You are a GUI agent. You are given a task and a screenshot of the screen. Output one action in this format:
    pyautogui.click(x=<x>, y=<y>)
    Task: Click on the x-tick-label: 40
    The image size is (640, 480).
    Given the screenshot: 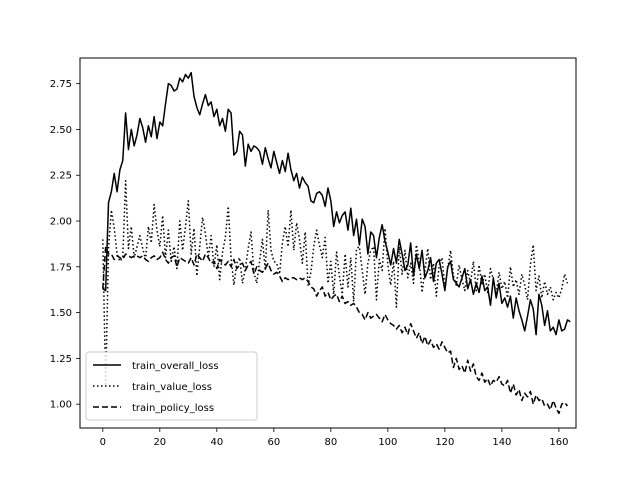 What is the action you would take?
    pyautogui.click(x=216, y=442)
    